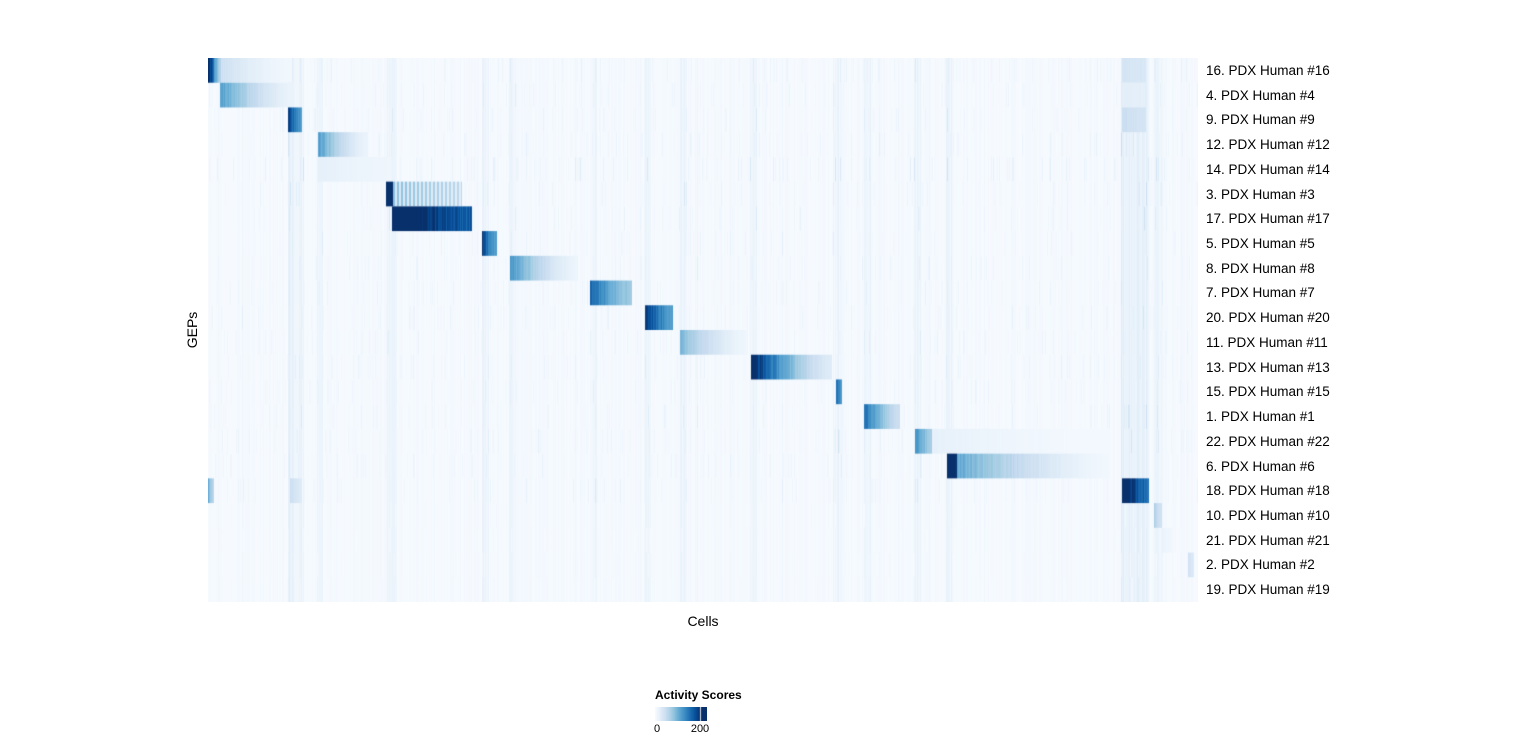  Describe the element at coordinates (1260, 417) in the screenshot. I see `row-label: 1. PDX Human #1` at that location.